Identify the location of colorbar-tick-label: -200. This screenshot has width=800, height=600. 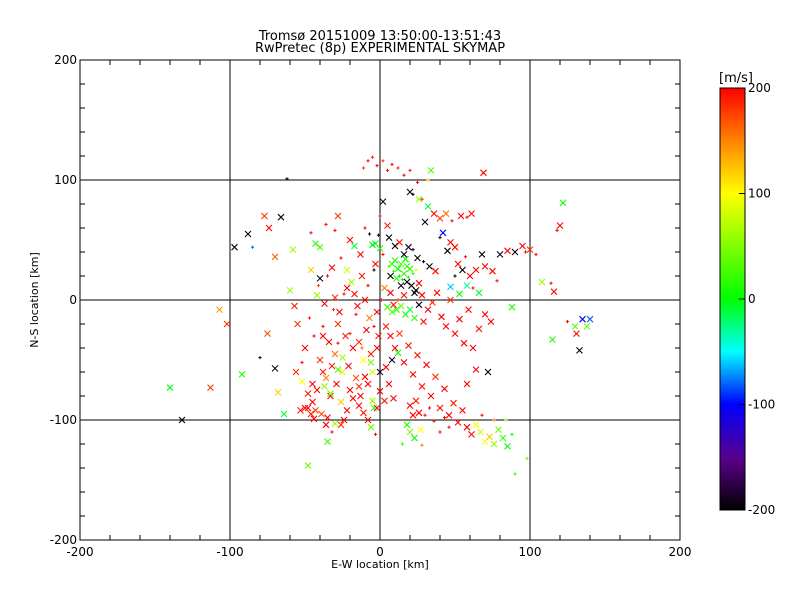
(761, 510).